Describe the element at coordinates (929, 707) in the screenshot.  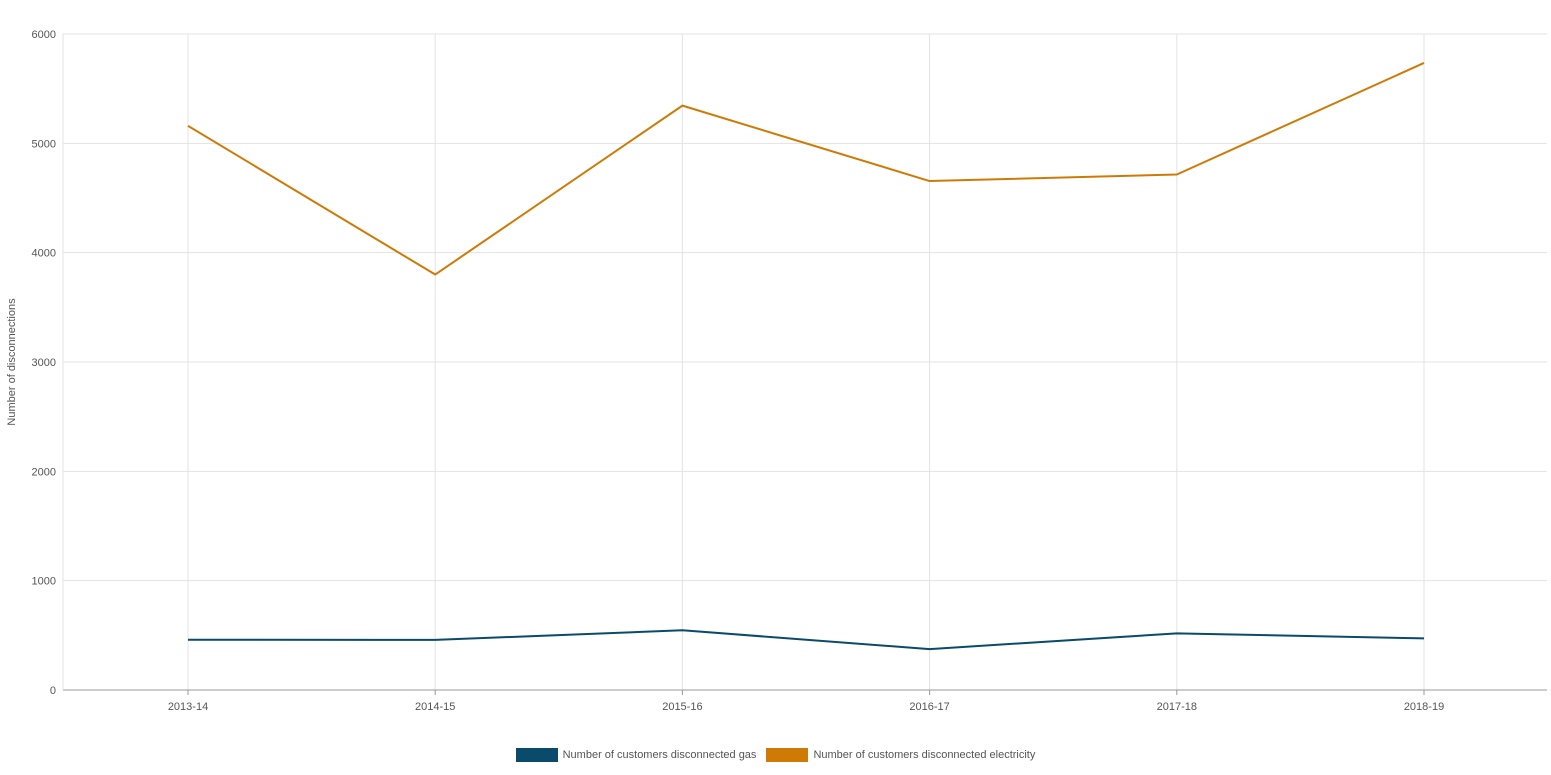
I see `x-tick-label: 2016-17` at that location.